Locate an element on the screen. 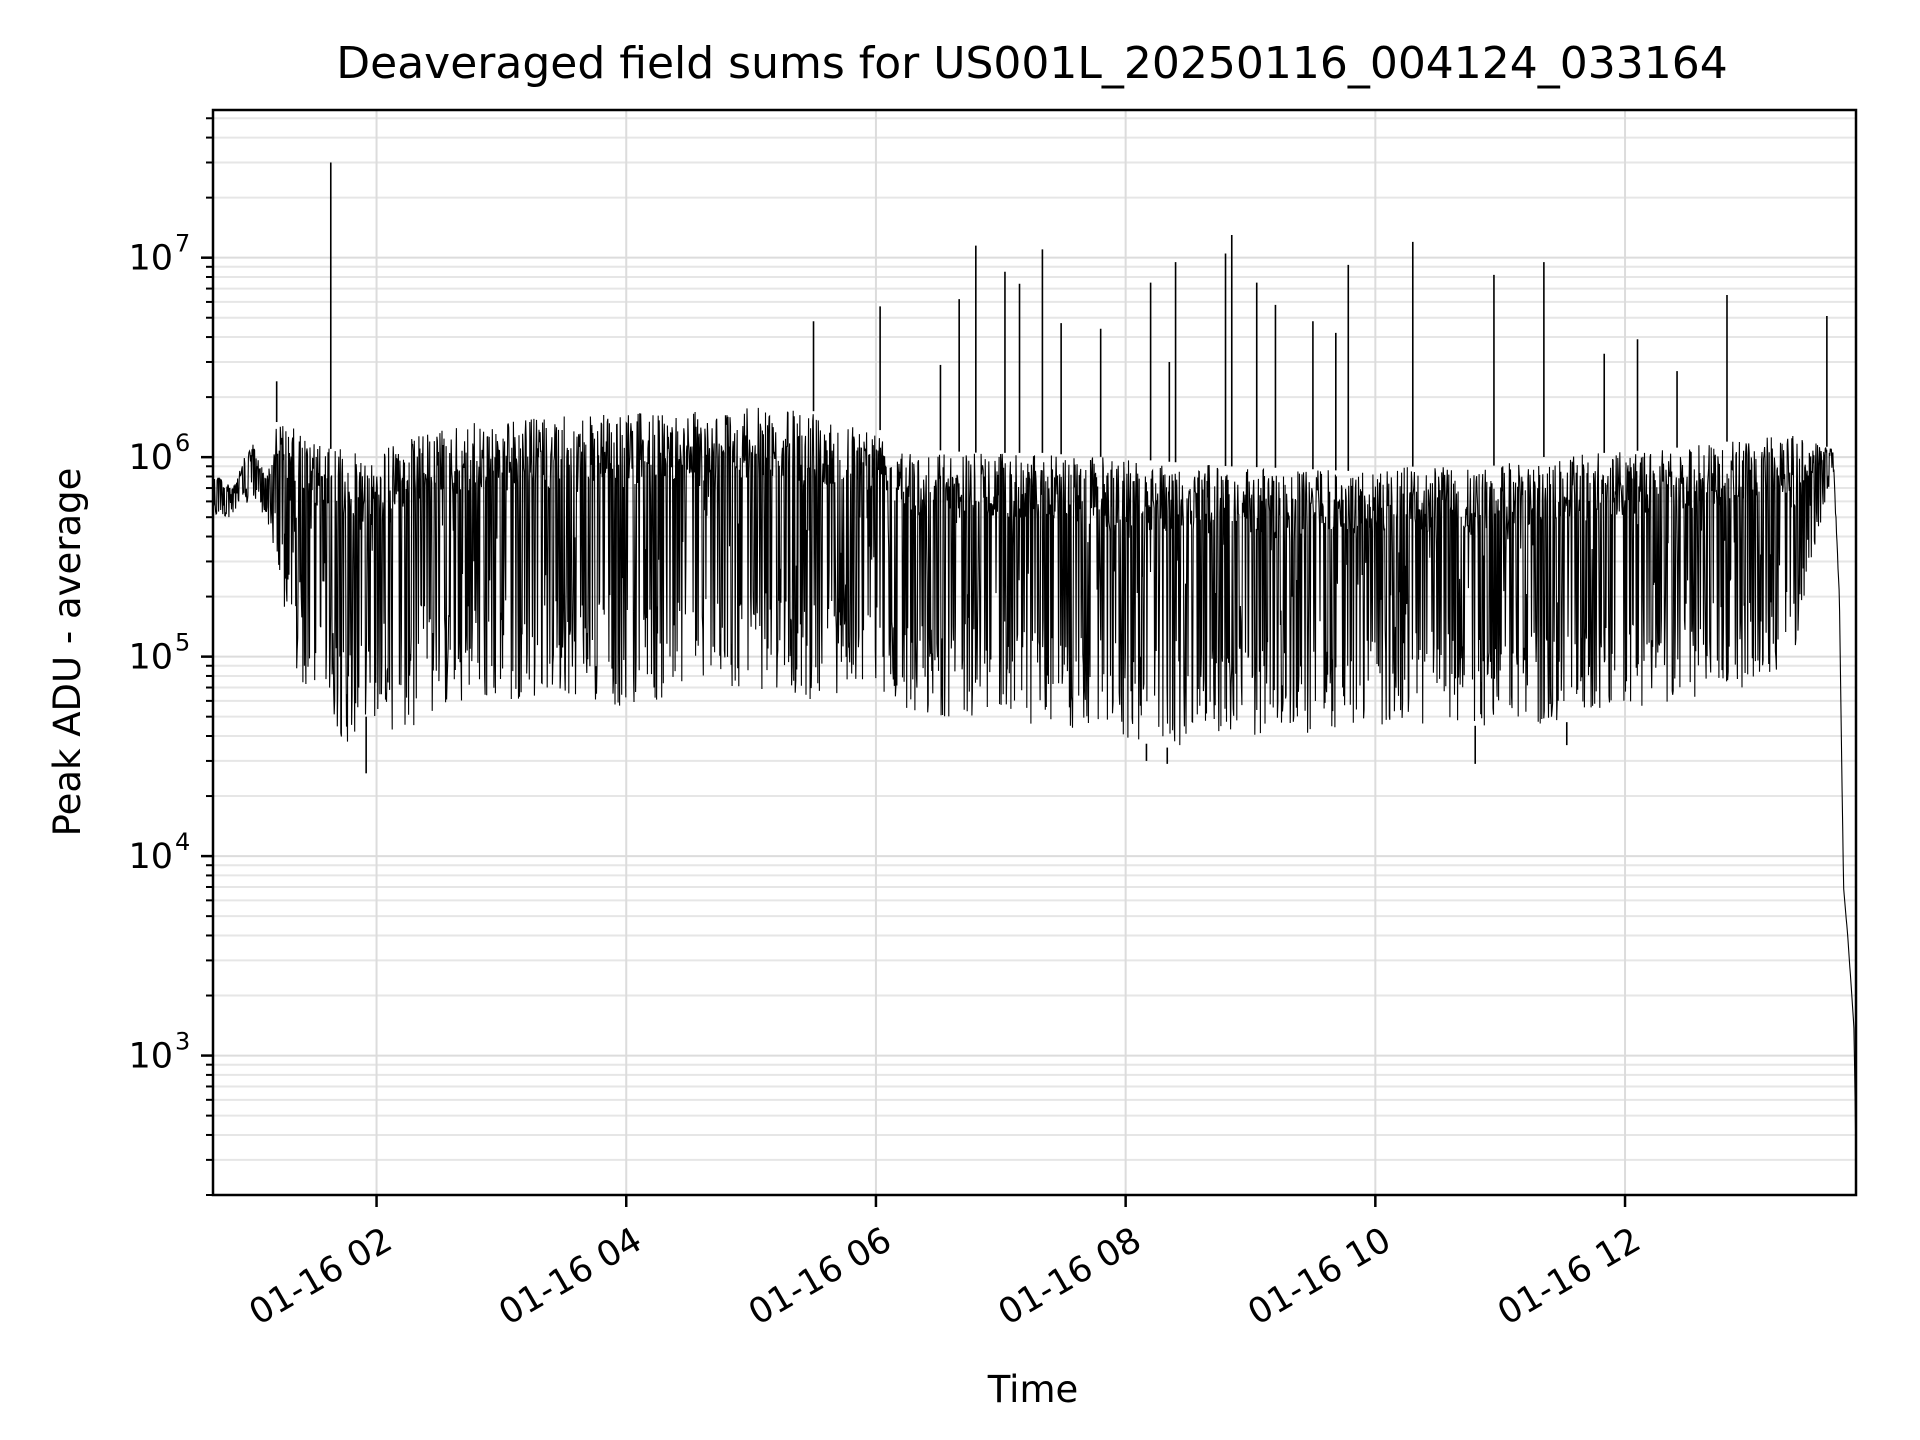  y-tick-exponent: 6 is located at coordinates (182, 443).